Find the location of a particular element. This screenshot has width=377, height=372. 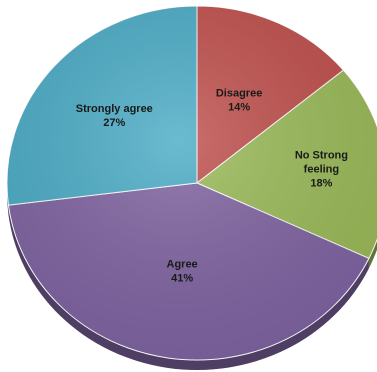

slice-name-agree: Agree is located at coordinates (182, 264).